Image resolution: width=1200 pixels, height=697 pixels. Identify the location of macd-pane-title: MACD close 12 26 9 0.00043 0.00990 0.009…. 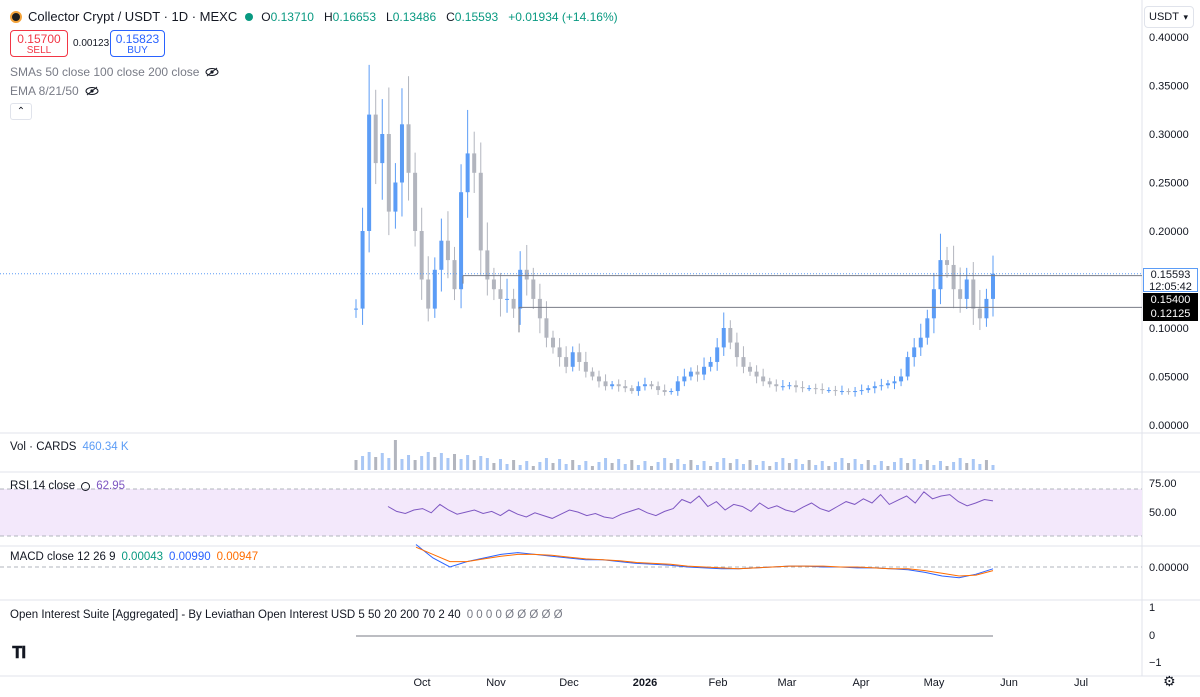
(134, 557).